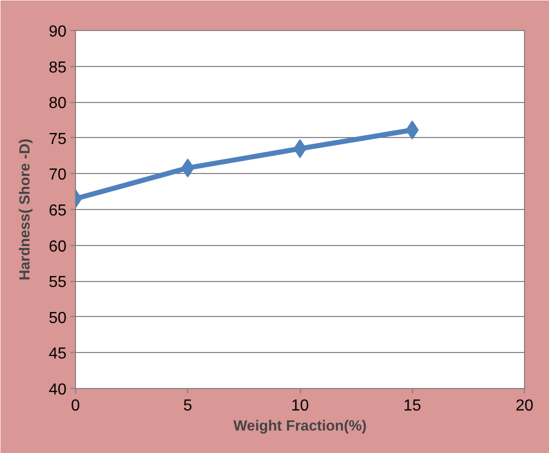 The width and height of the screenshot is (549, 453). What do you see at coordinates (57, 283) in the screenshot?
I see `y-tick-label: 55` at bounding box center [57, 283].